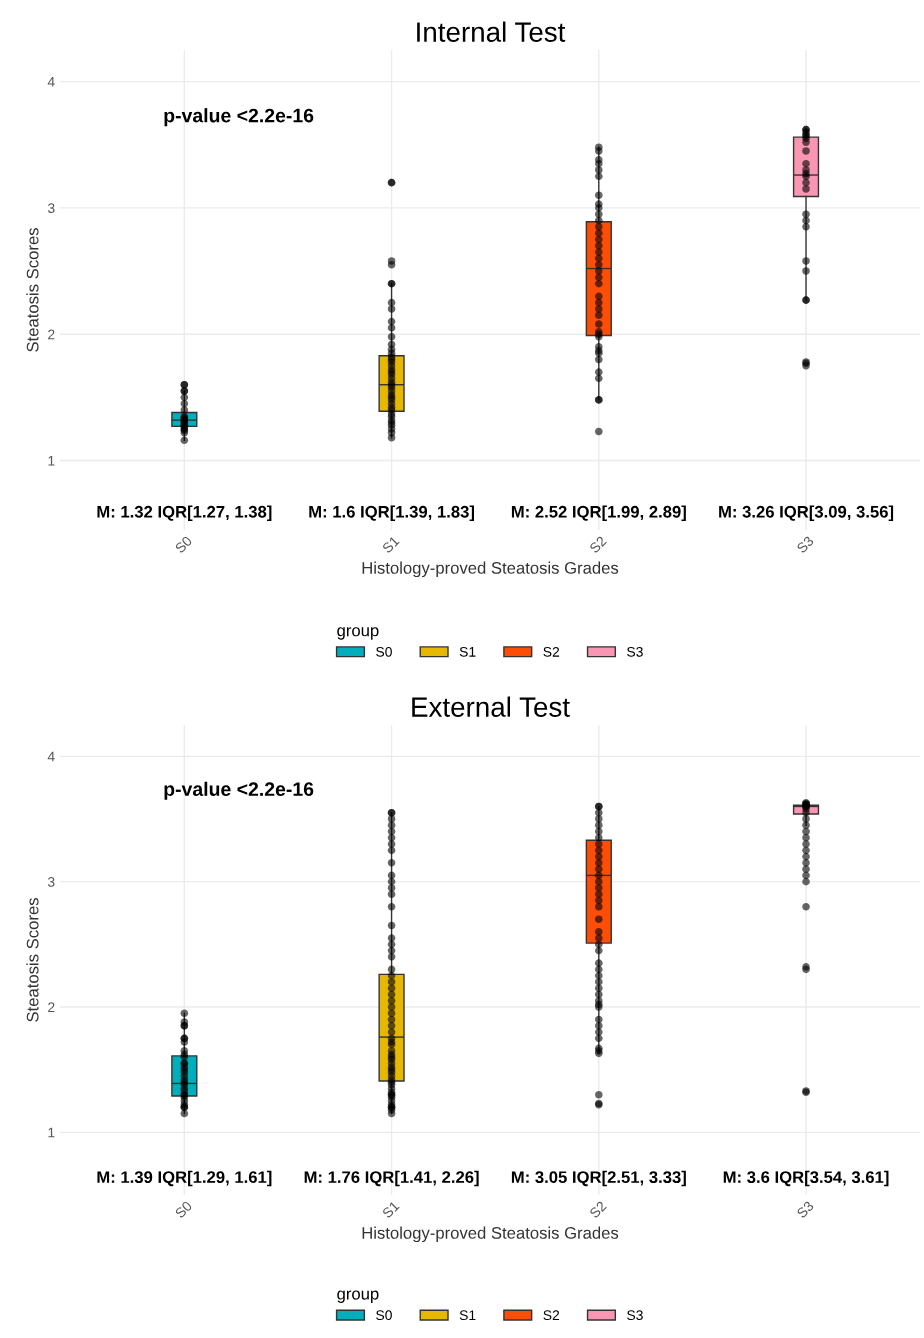 This screenshot has height=1338, width=924. I want to click on annotation: M: 2.52 IQR[1.99, 2.89], so click(598, 513).